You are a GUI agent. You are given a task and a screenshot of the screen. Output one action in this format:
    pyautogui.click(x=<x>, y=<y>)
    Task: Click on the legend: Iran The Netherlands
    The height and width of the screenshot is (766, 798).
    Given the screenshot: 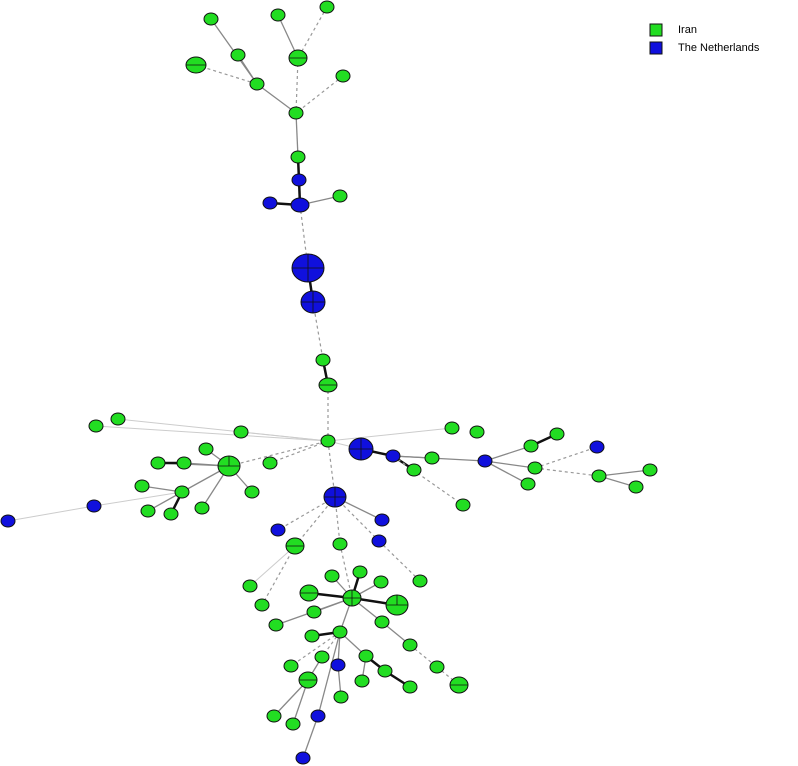 What is the action you would take?
    pyautogui.click(x=704, y=39)
    